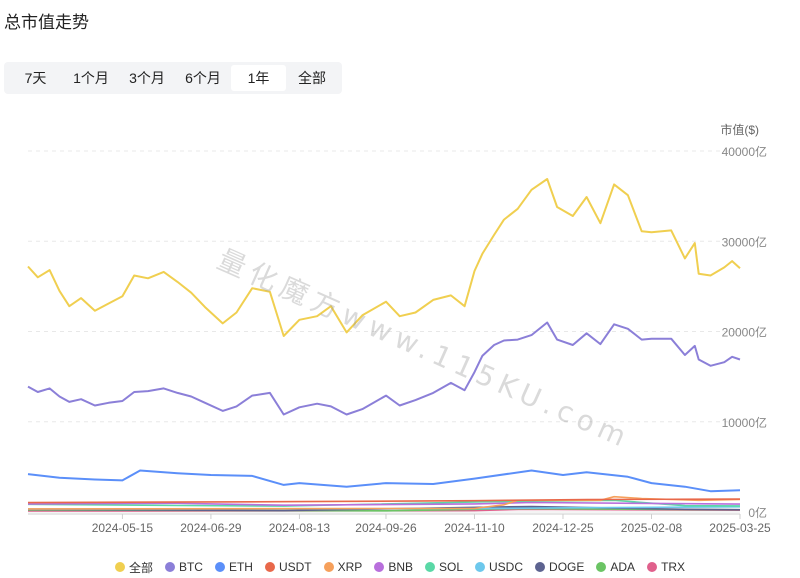  What do you see at coordinates (211, 528) in the screenshot?
I see `x-tick-label: 2024-06-29` at bounding box center [211, 528].